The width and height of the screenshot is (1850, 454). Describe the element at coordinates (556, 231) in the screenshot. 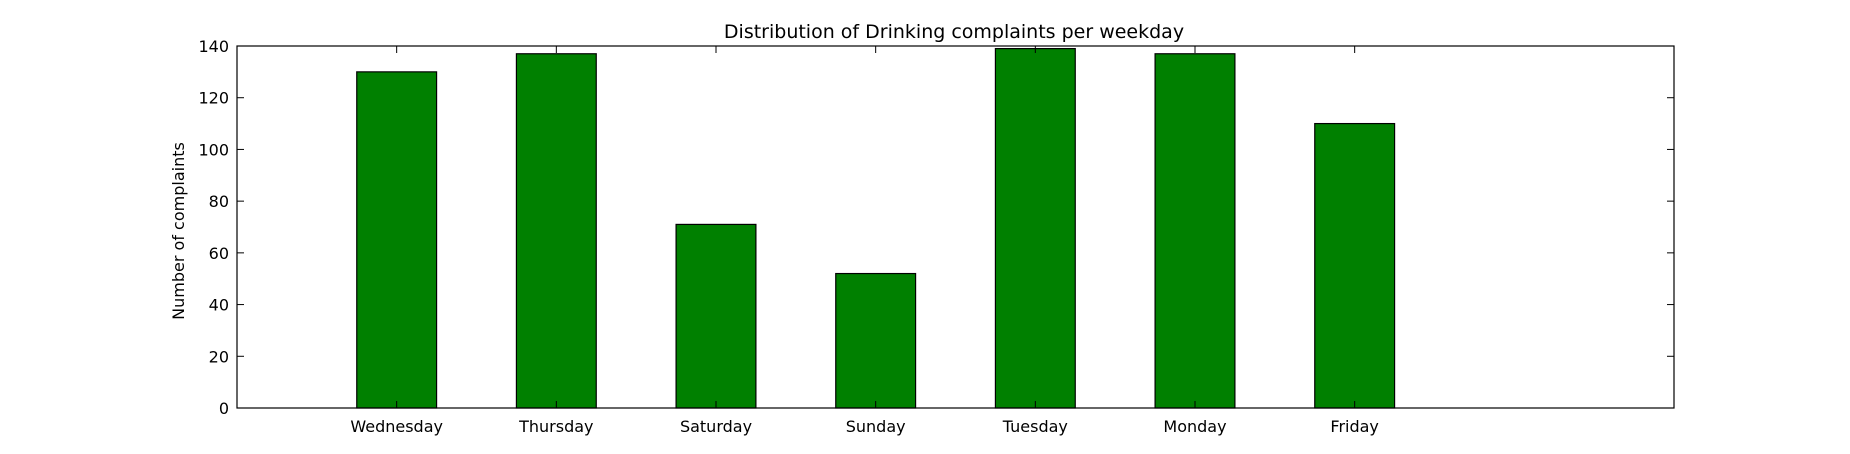

I see `bar-thursday` at that location.